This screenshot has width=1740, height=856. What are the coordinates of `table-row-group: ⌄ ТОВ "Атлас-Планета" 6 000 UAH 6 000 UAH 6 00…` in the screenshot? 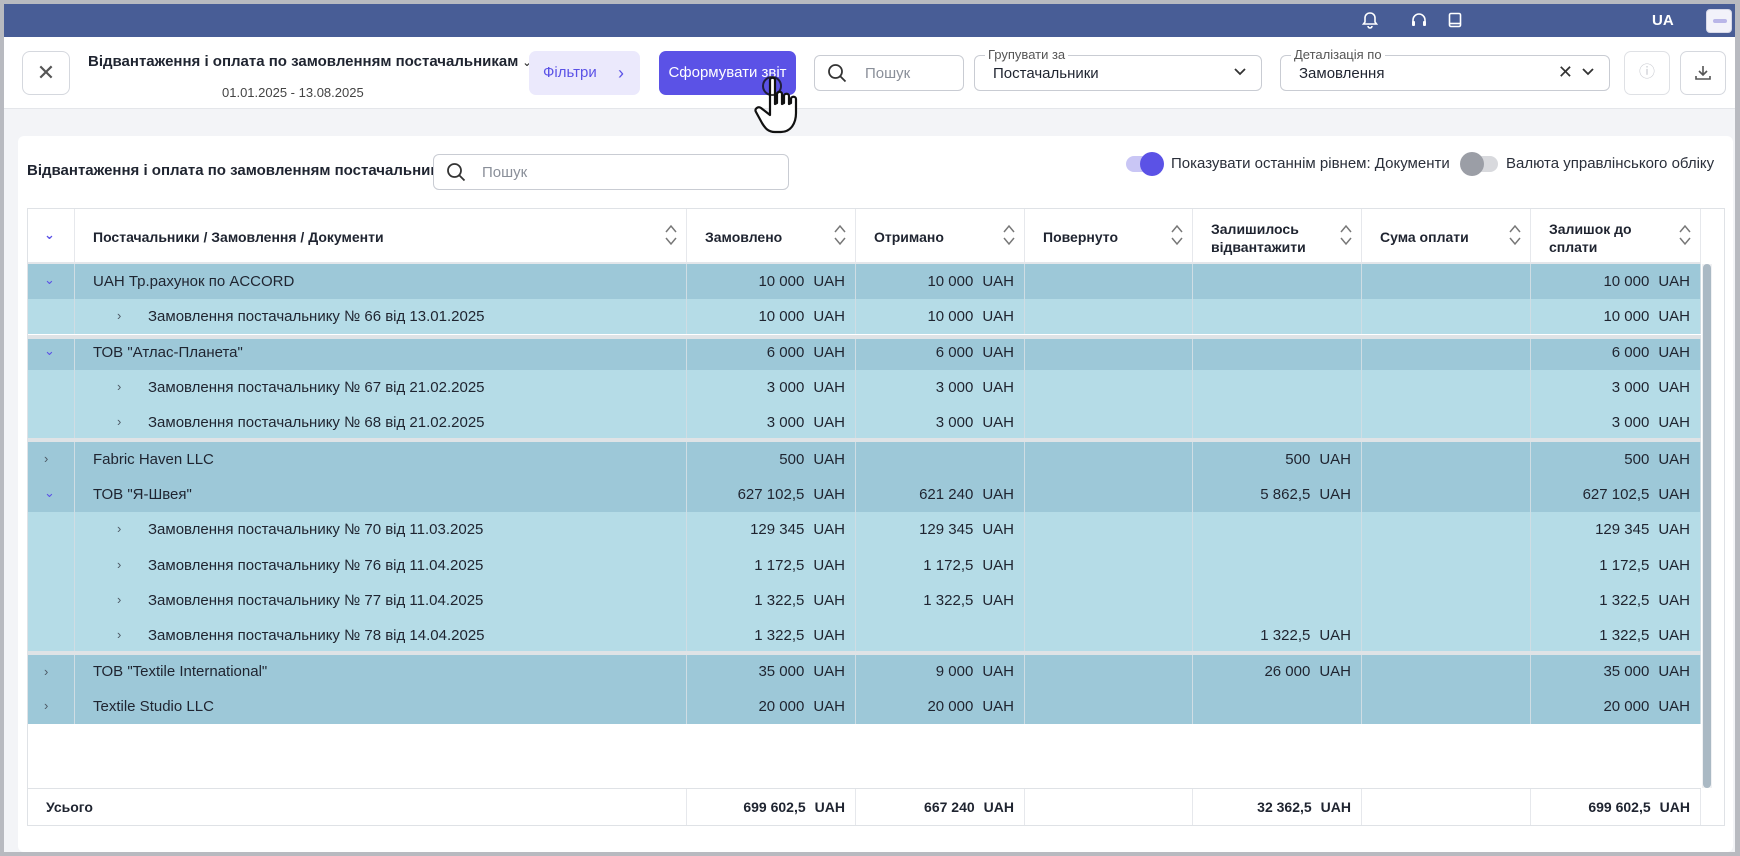 It's located at (864, 353).